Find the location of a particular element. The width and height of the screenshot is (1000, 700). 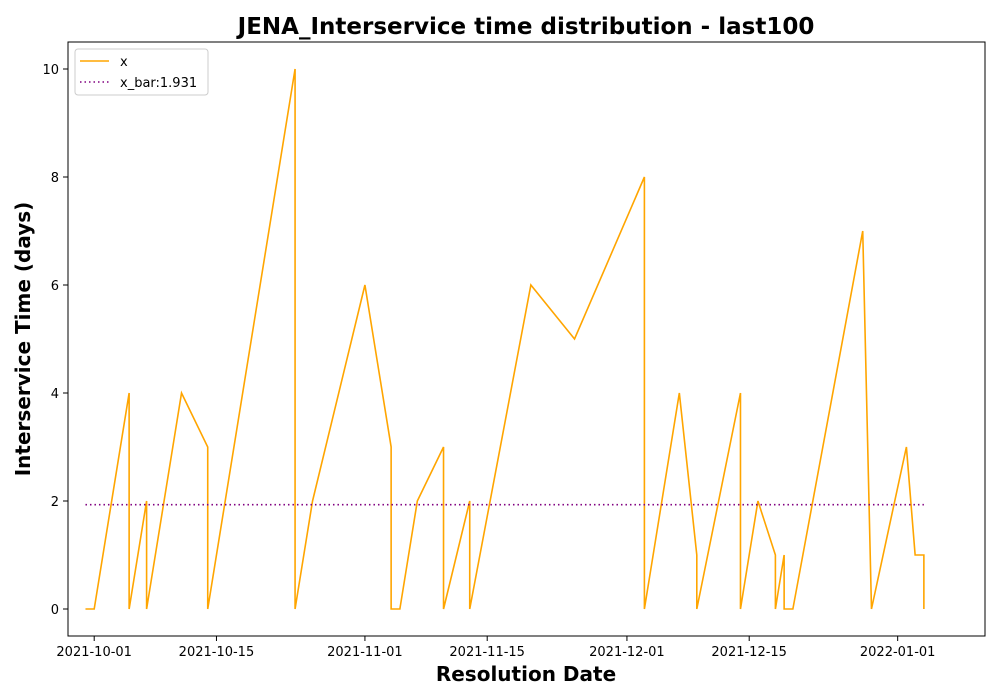

y-tick-label: 2 is located at coordinates (55, 502).